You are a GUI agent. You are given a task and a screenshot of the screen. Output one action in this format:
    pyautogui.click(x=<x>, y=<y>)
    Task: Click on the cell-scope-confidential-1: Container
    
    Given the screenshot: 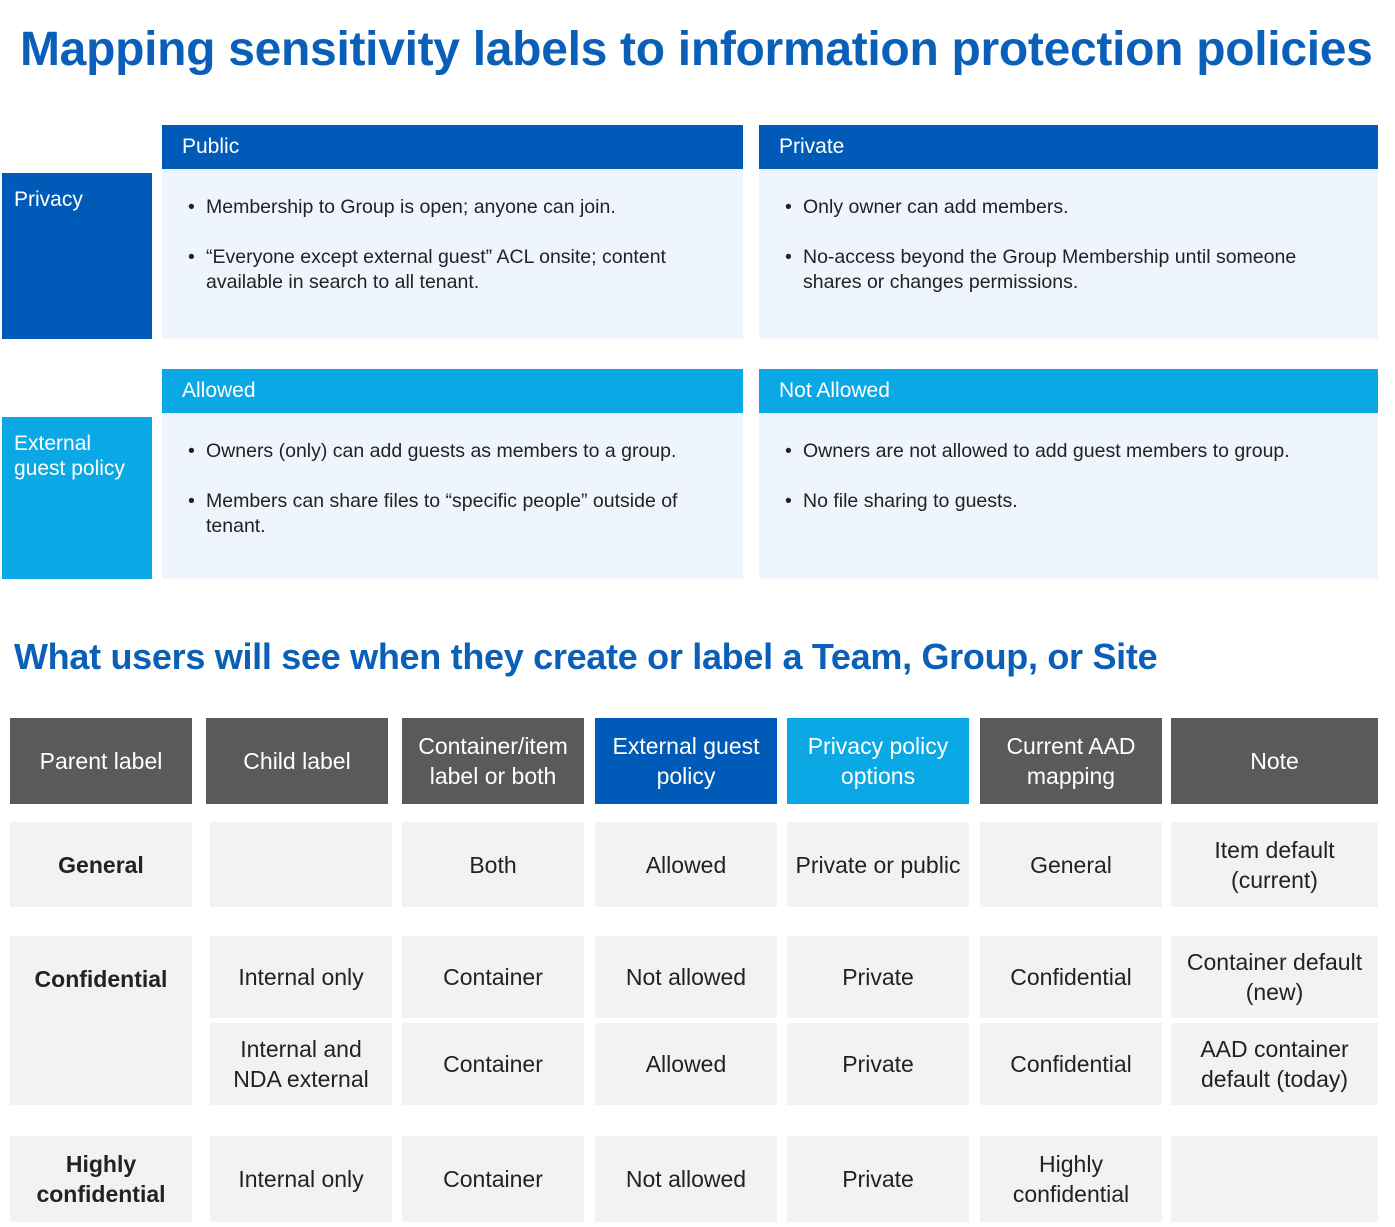 What is the action you would take?
    pyautogui.click(x=493, y=977)
    